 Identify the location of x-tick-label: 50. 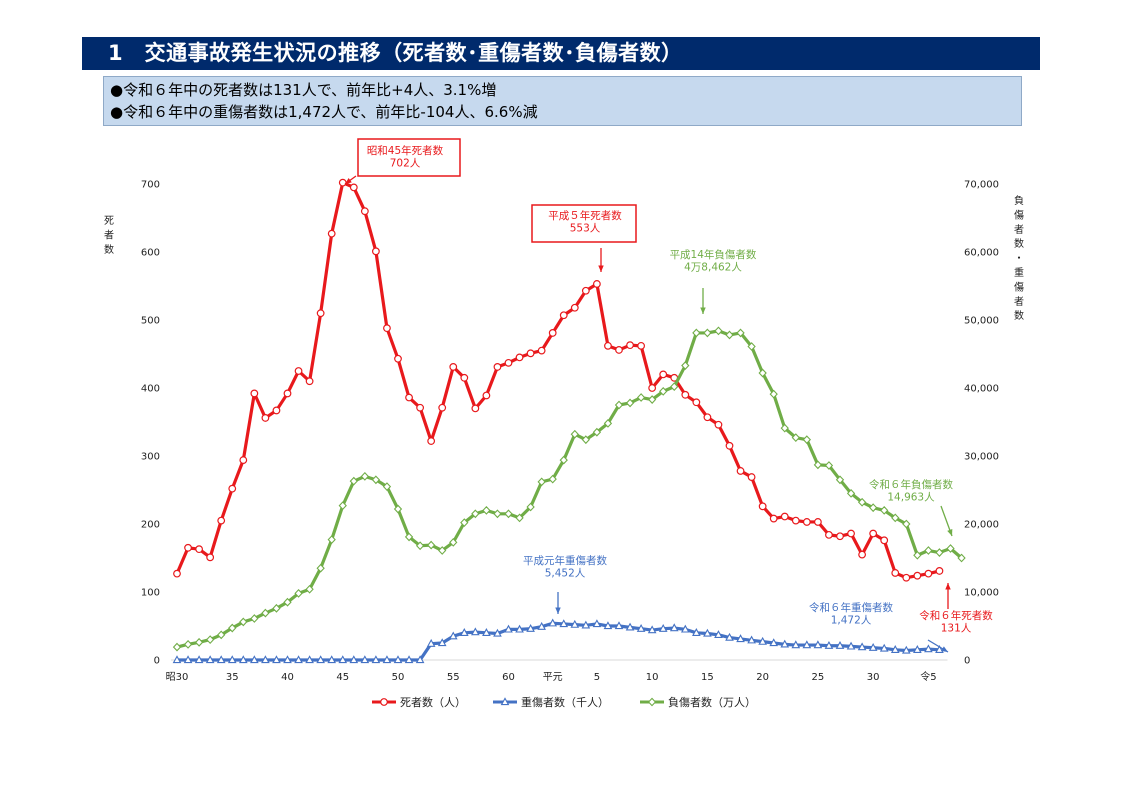
(398, 677).